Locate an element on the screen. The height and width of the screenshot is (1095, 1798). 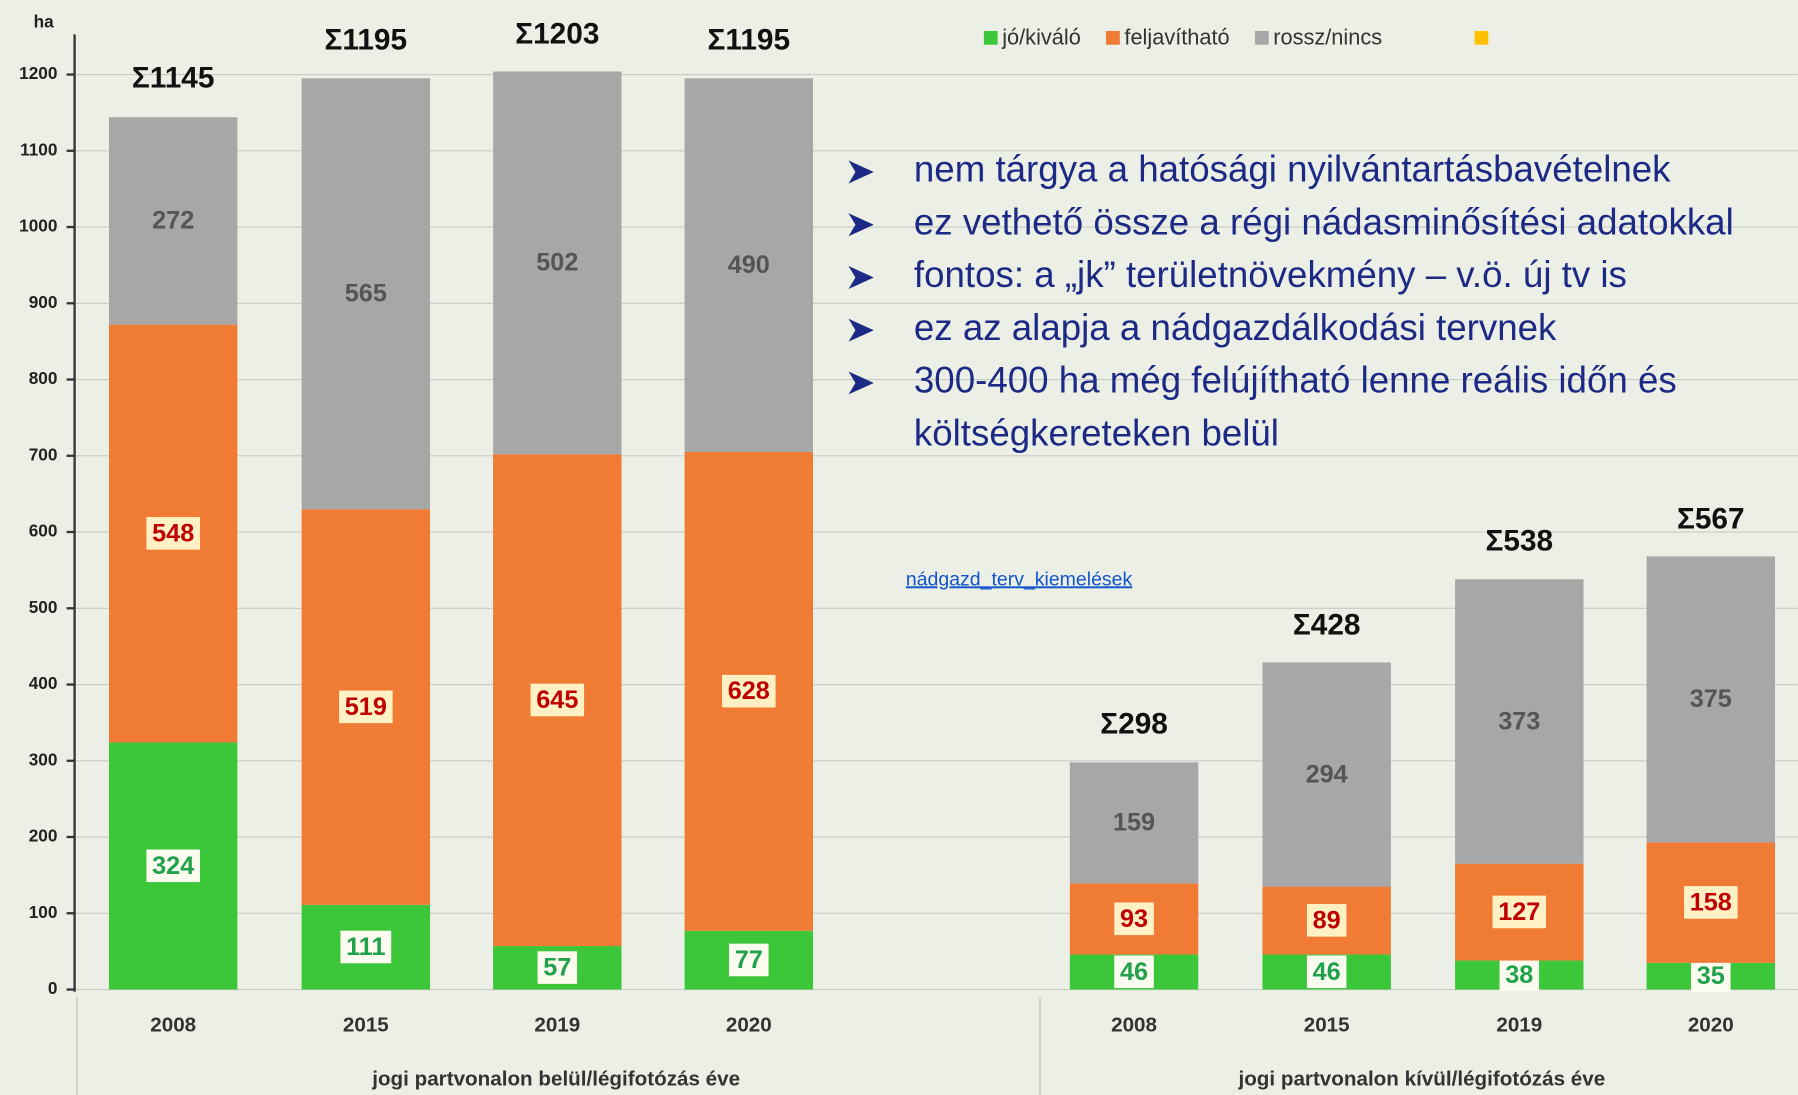
value-label: 111 is located at coordinates (365, 947).